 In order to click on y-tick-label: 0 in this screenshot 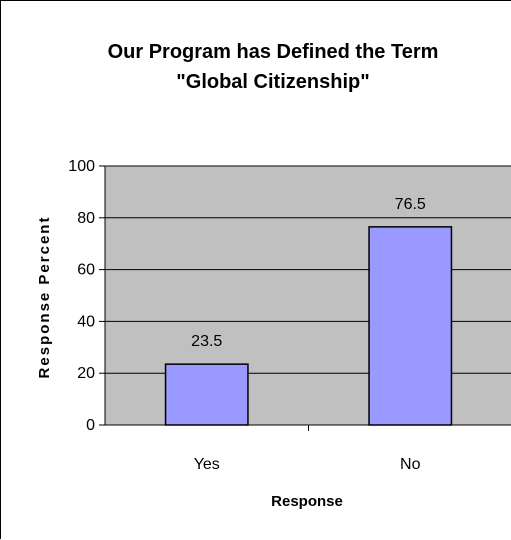, I will do `click(90, 425)`.